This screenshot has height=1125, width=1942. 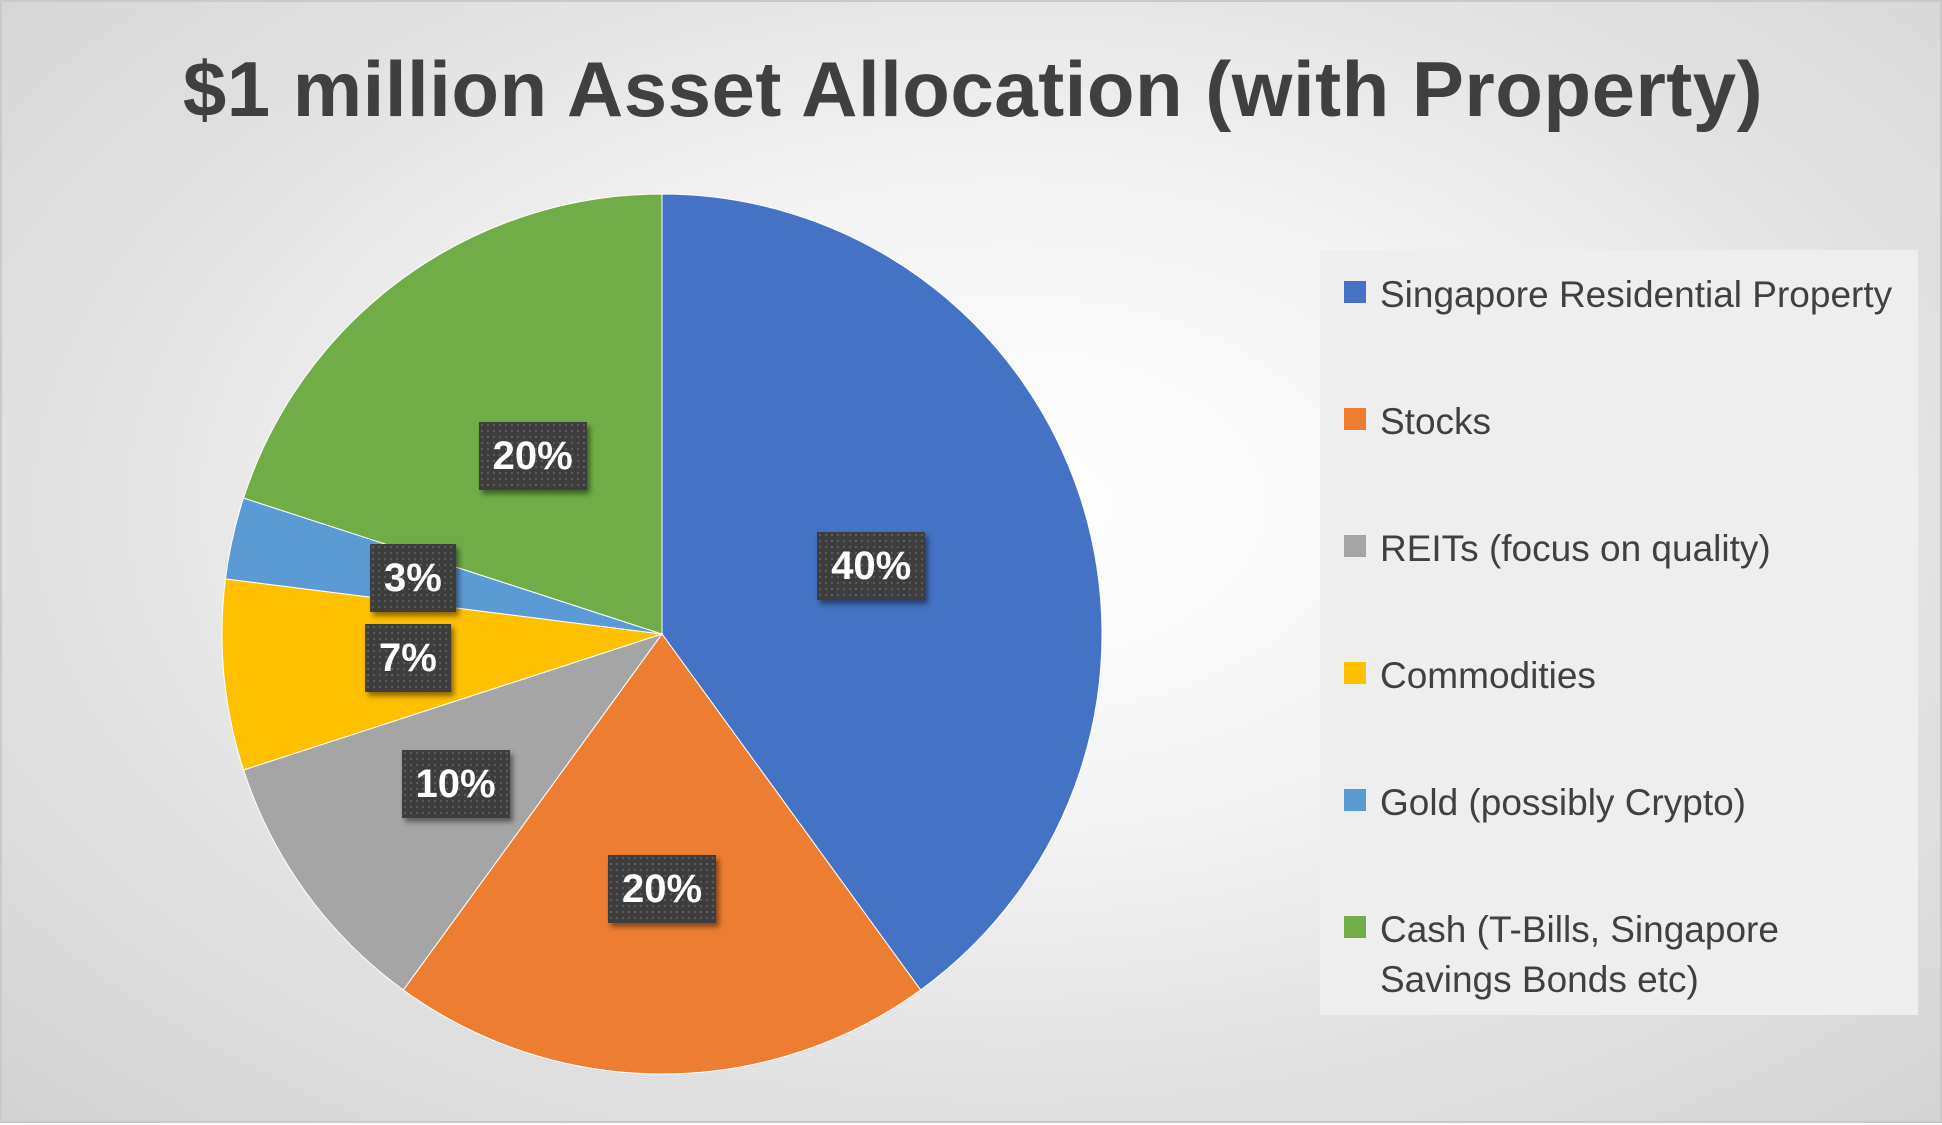 What do you see at coordinates (413, 578) in the screenshot?
I see `data-label: 3%` at bounding box center [413, 578].